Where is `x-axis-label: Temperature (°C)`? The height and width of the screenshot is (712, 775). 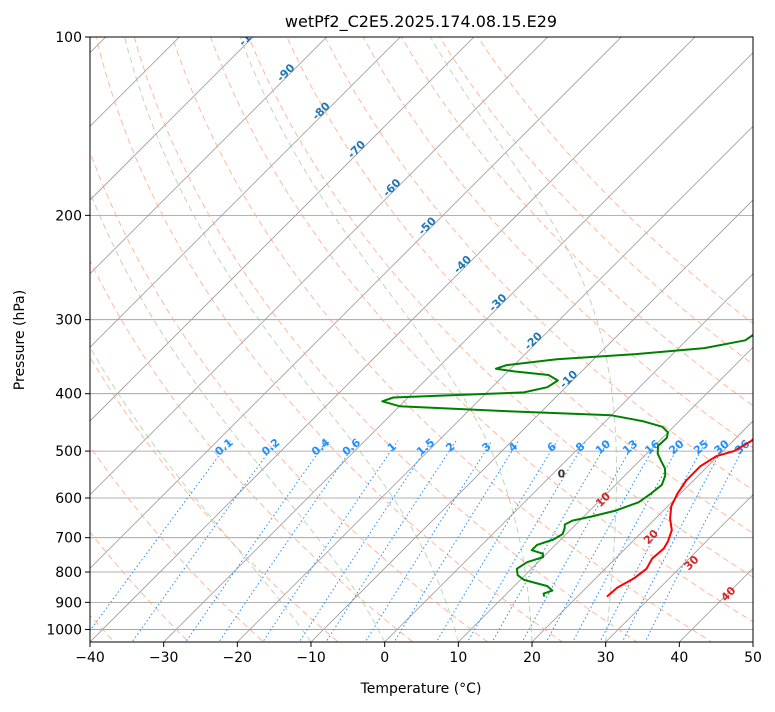
x-axis-label: Temperature (°C) is located at coordinates (421, 689).